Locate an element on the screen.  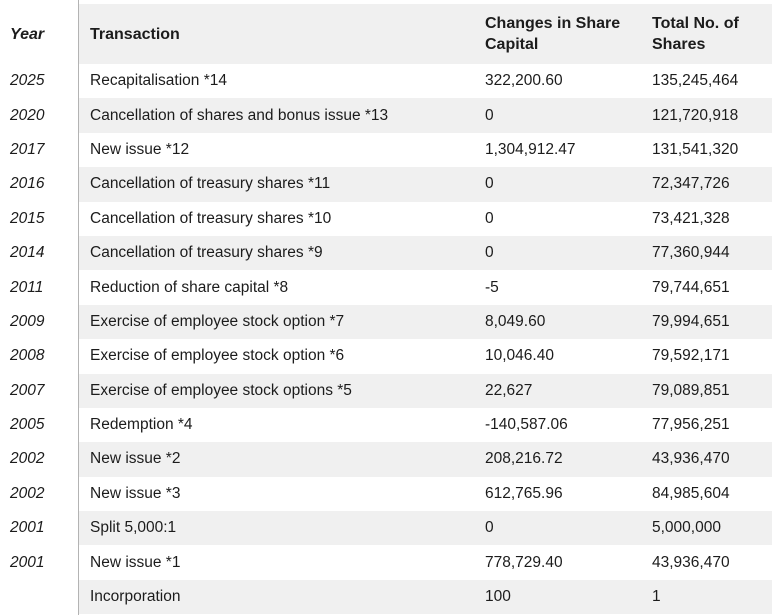
table-row: 2002 New issue *3 612,765.96 84,985,604 is located at coordinates (386, 494).